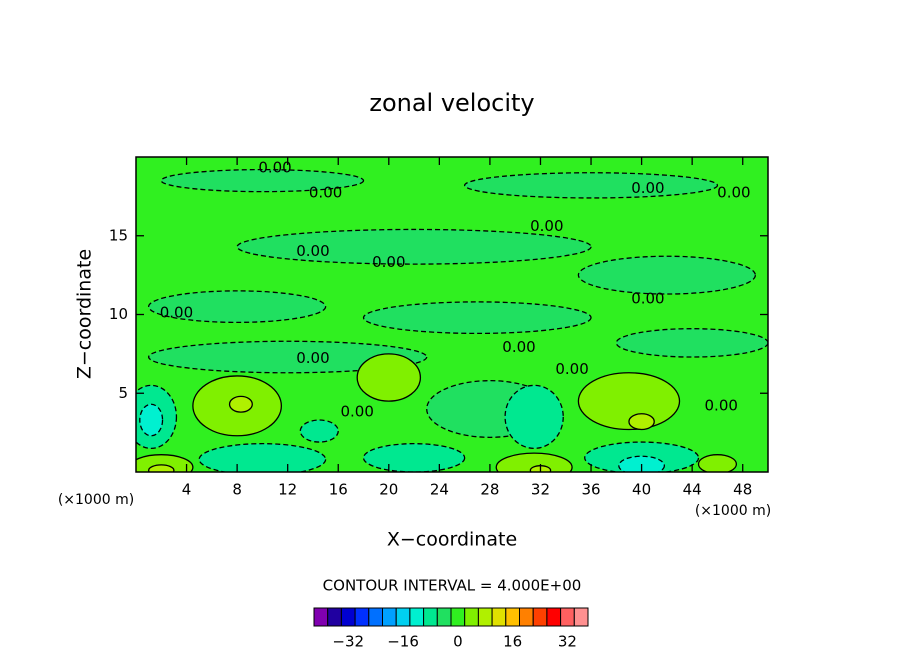 This screenshot has width=904, height=654. I want to click on contour-interval: CONTOUR INTERVAL = 4.000E+00, so click(452, 586).